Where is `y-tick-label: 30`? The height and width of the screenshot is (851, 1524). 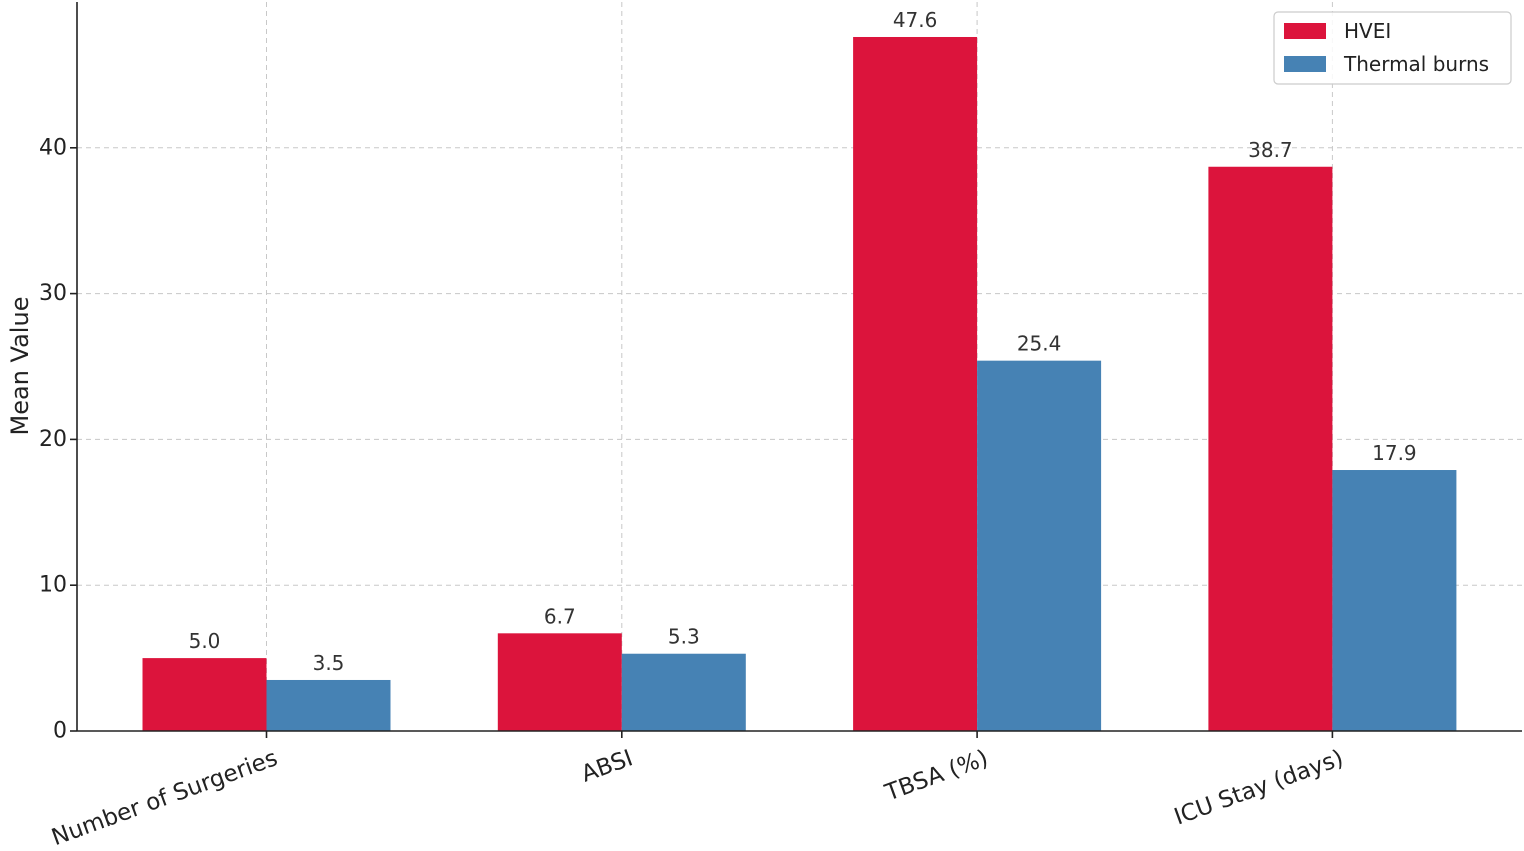
y-tick-label: 30 is located at coordinates (53, 293).